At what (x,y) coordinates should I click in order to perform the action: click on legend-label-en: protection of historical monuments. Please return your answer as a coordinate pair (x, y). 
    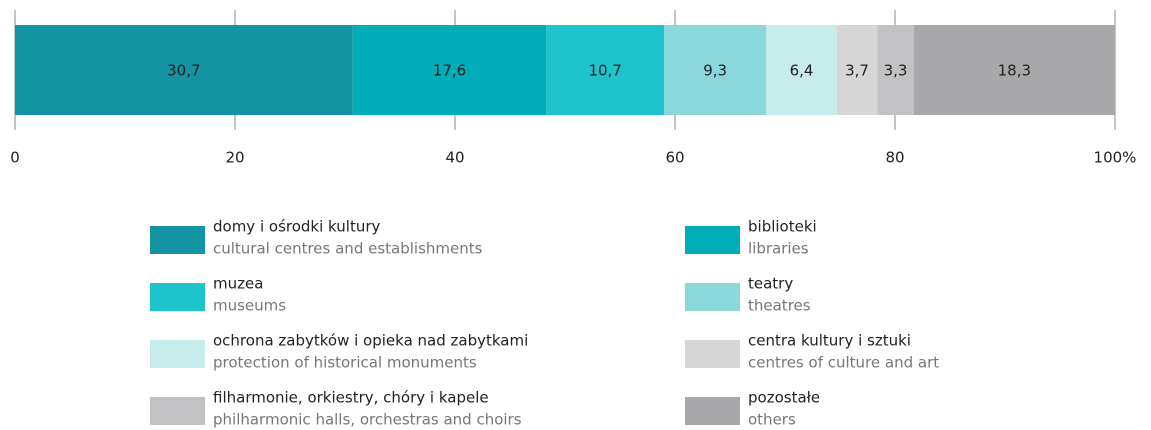
    Looking at the image, I should click on (345, 363).